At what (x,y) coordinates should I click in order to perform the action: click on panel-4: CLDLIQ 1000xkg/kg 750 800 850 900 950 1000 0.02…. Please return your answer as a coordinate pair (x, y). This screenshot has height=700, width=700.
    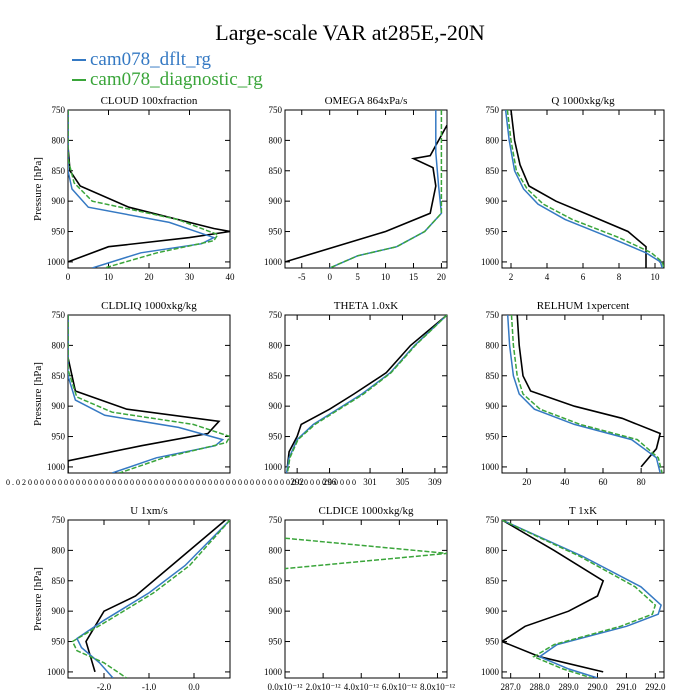
    Looking at the image, I should click on (181, 393).